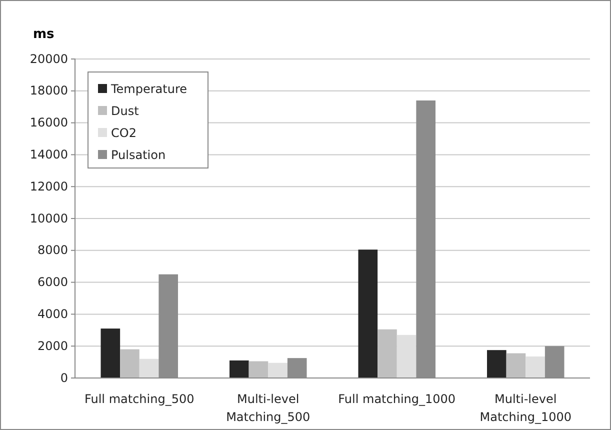 Image resolution: width=611 pixels, height=430 pixels. I want to click on y-tick-label: 2000, so click(52, 345).